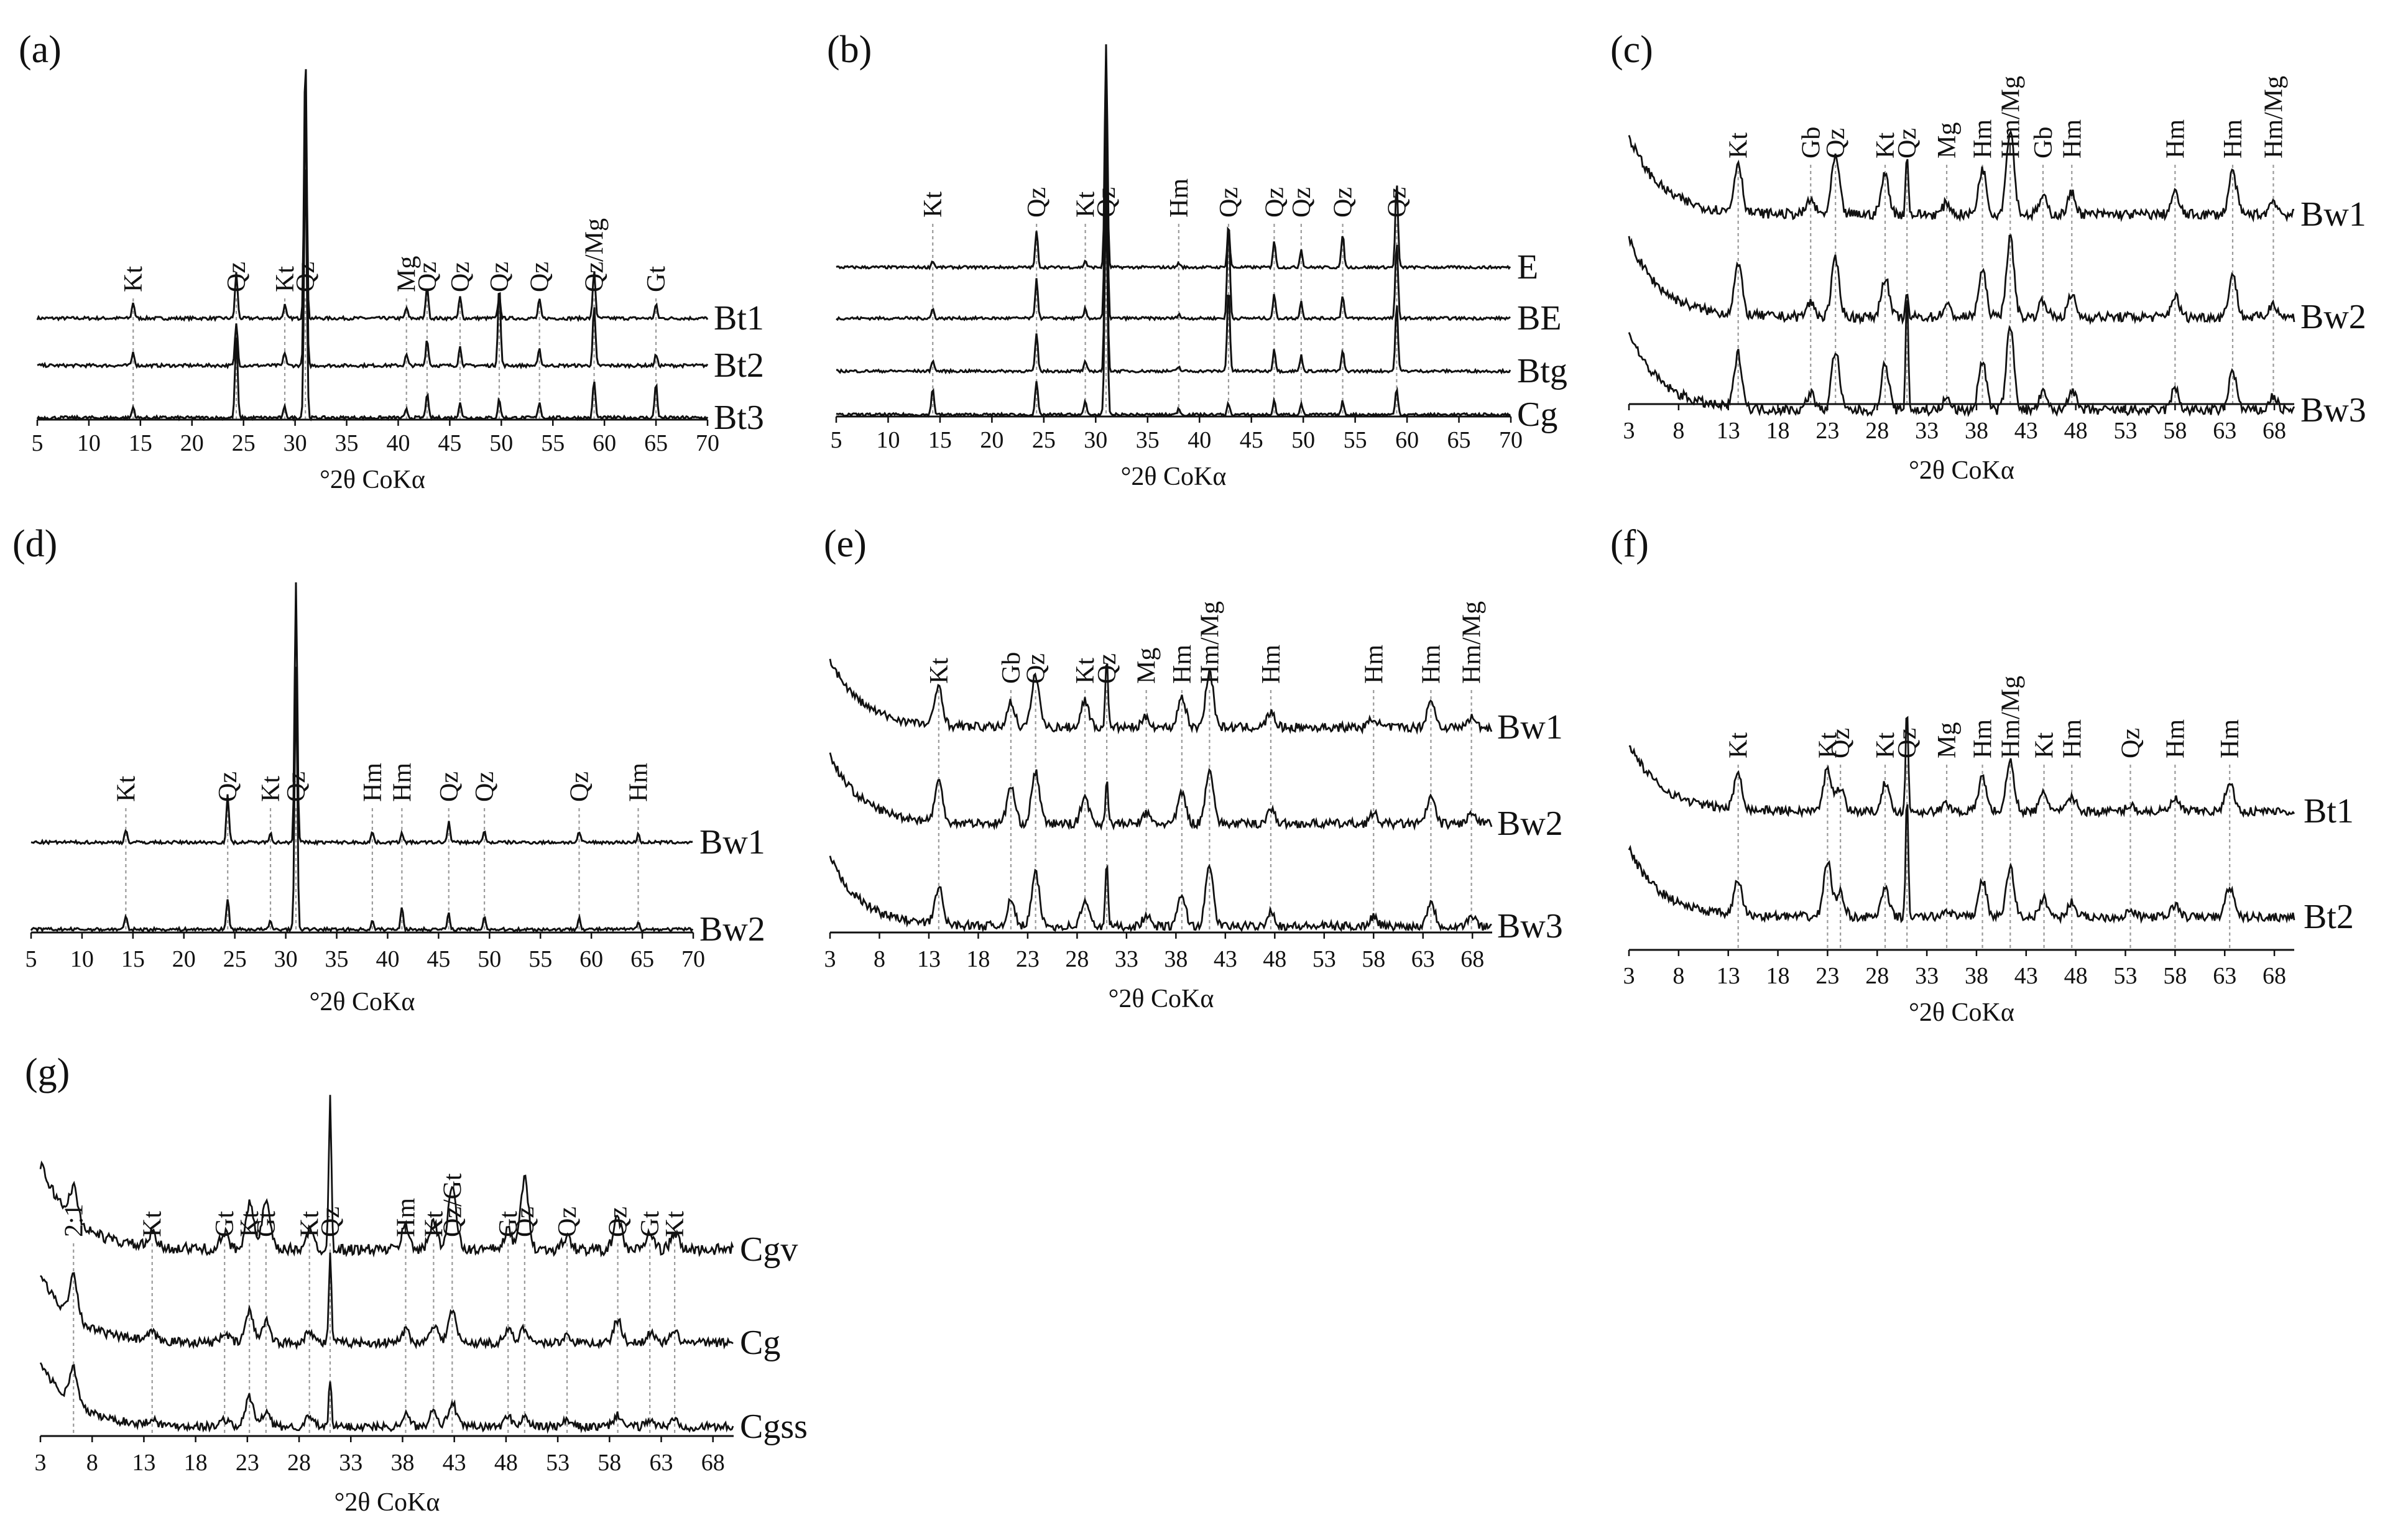 Image resolution: width=2408 pixels, height=1533 pixels. I want to click on x-tick-label: 55, so click(1355, 440).